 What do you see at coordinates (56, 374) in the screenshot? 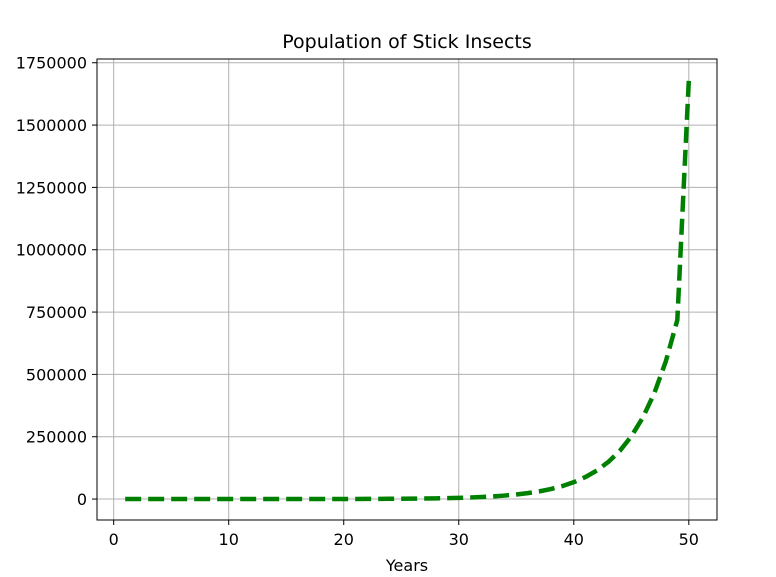
I see `y-tick-label: 500000` at bounding box center [56, 374].